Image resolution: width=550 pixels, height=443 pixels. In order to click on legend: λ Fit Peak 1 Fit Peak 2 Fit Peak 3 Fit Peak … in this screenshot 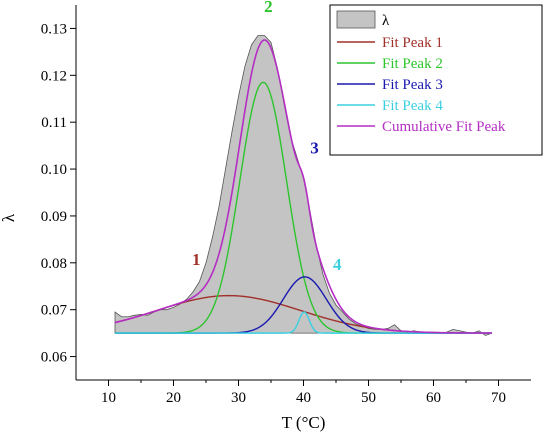, I will do `click(436, 80)`.